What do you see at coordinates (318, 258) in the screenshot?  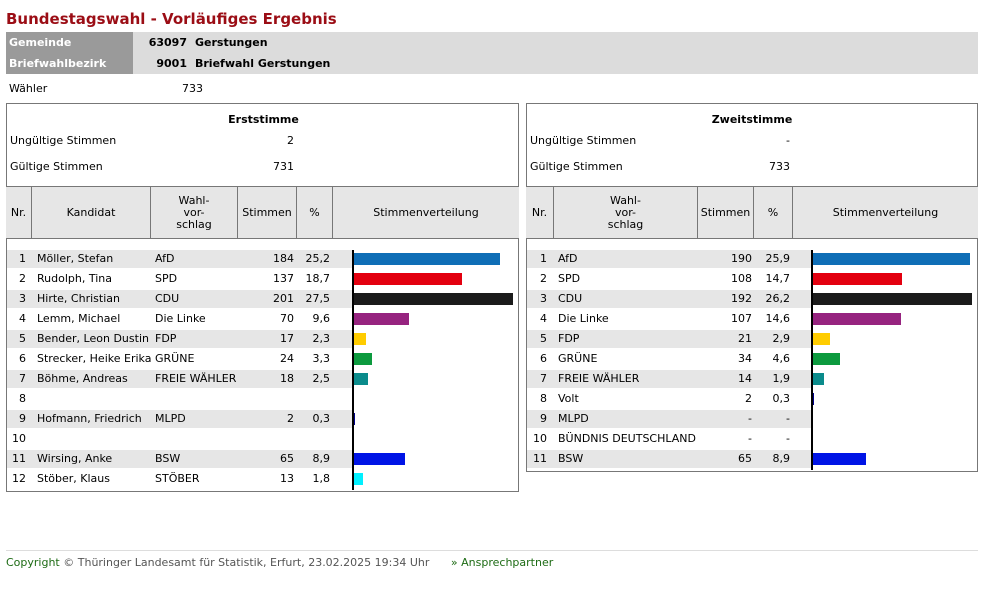 I see `row-prozent: 25,2` at bounding box center [318, 258].